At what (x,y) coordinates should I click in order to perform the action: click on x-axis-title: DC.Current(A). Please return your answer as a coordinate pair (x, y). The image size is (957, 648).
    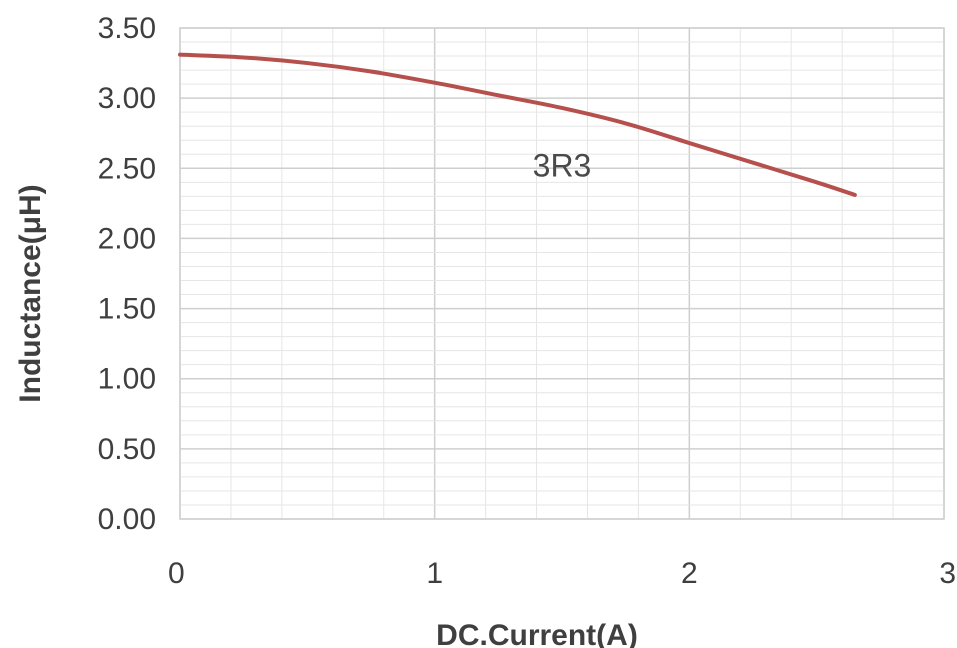
    Looking at the image, I should click on (537, 633).